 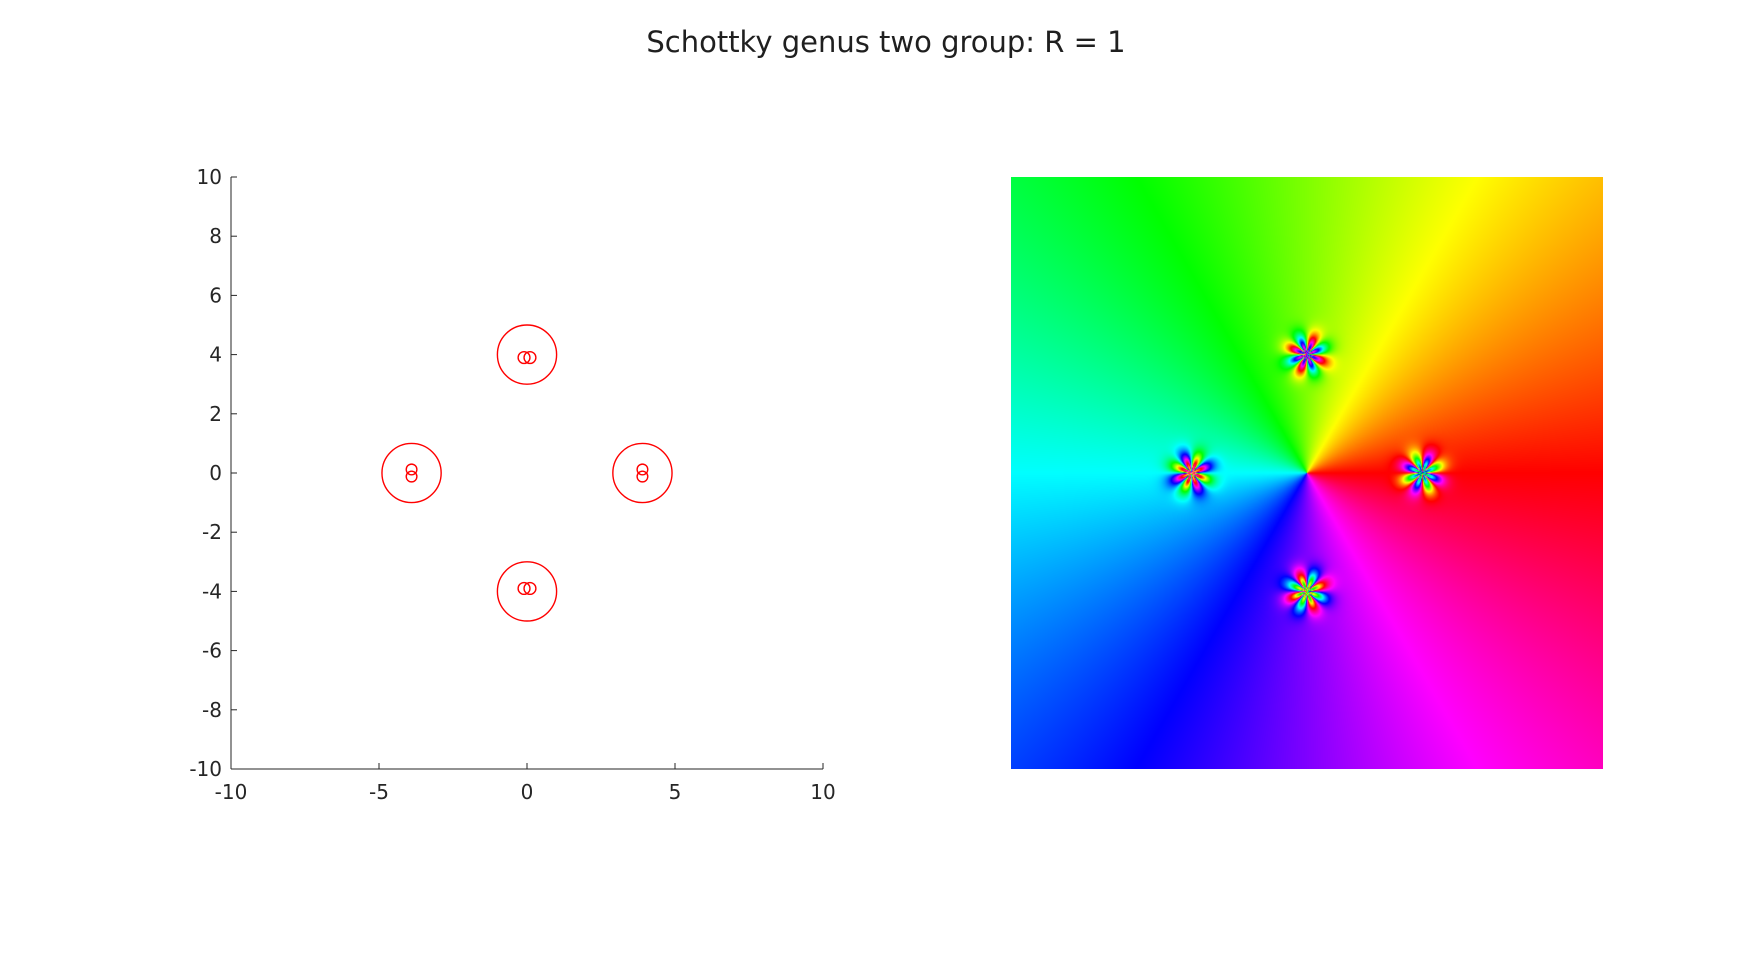 I want to click on y-tick-label: -6, so click(x=212, y=651).